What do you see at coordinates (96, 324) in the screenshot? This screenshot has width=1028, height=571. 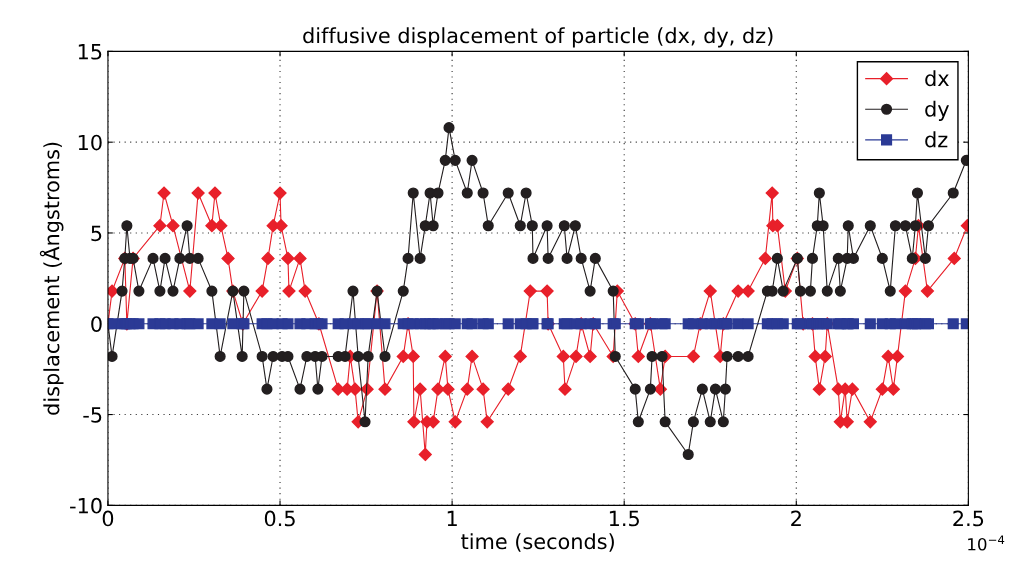 I see `y-tick-label: 0` at bounding box center [96, 324].